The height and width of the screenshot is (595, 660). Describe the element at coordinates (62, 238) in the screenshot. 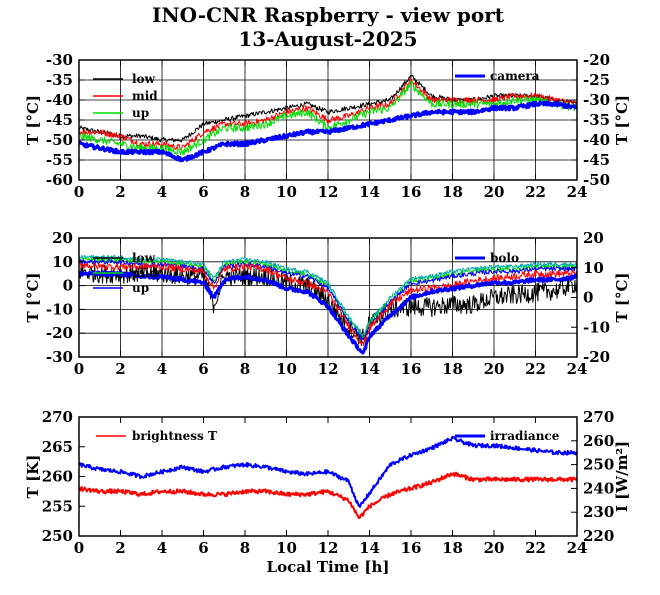

I see `y-tick-label: 20` at that location.